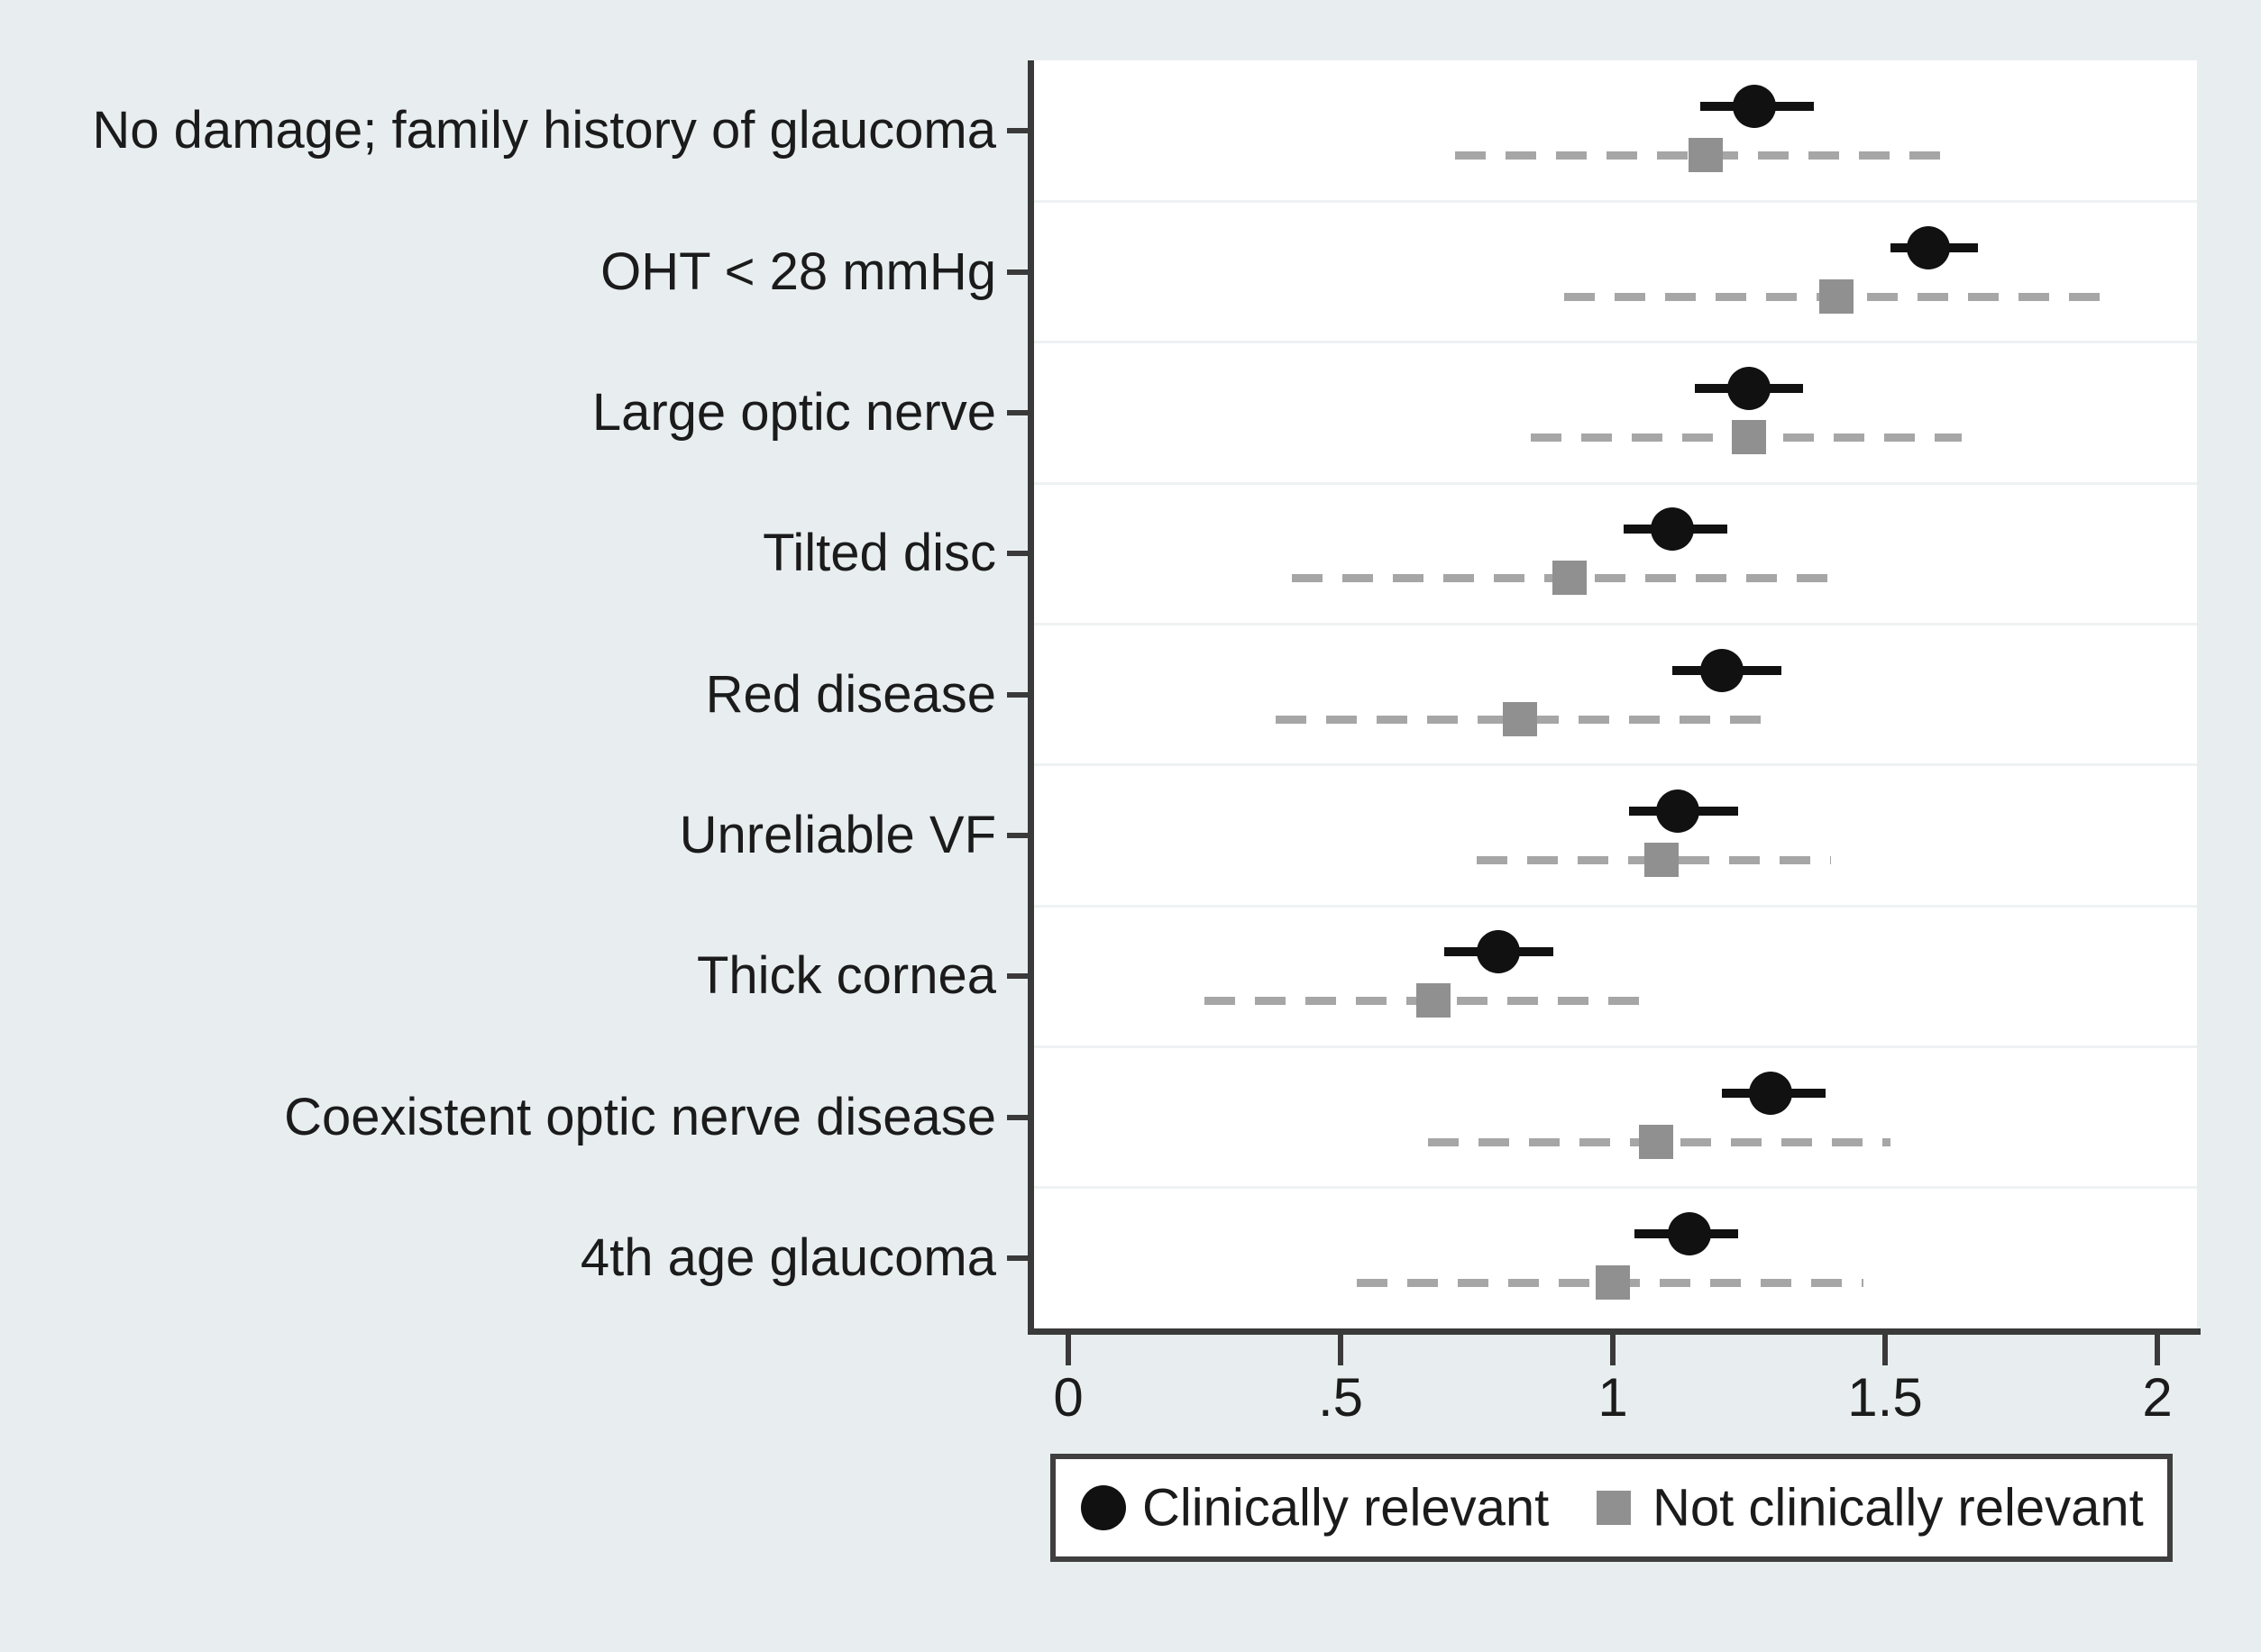 This screenshot has height=1652, width=2261. What do you see at coordinates (794, 412) in the screenshot?
I see `category-label: Large optic nerve` at bounding box center [794, 412].